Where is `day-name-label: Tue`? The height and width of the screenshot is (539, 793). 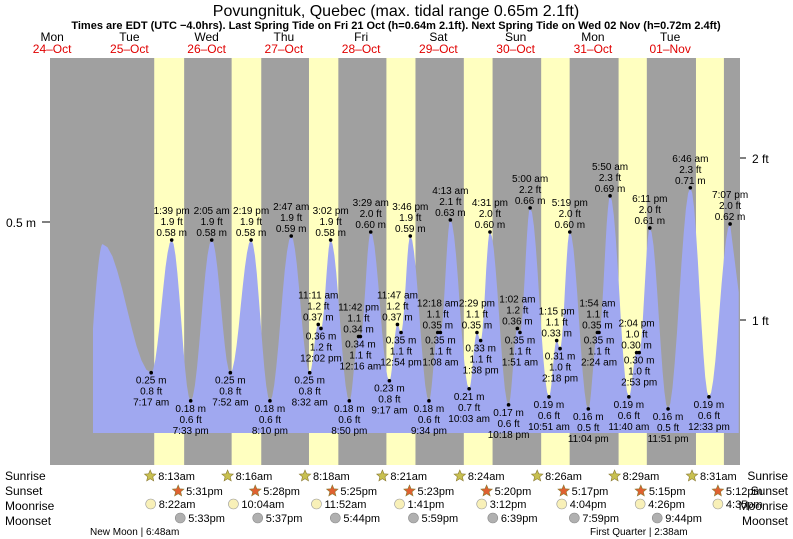 day-name-label: Tue is located at coordinates (670, 37).